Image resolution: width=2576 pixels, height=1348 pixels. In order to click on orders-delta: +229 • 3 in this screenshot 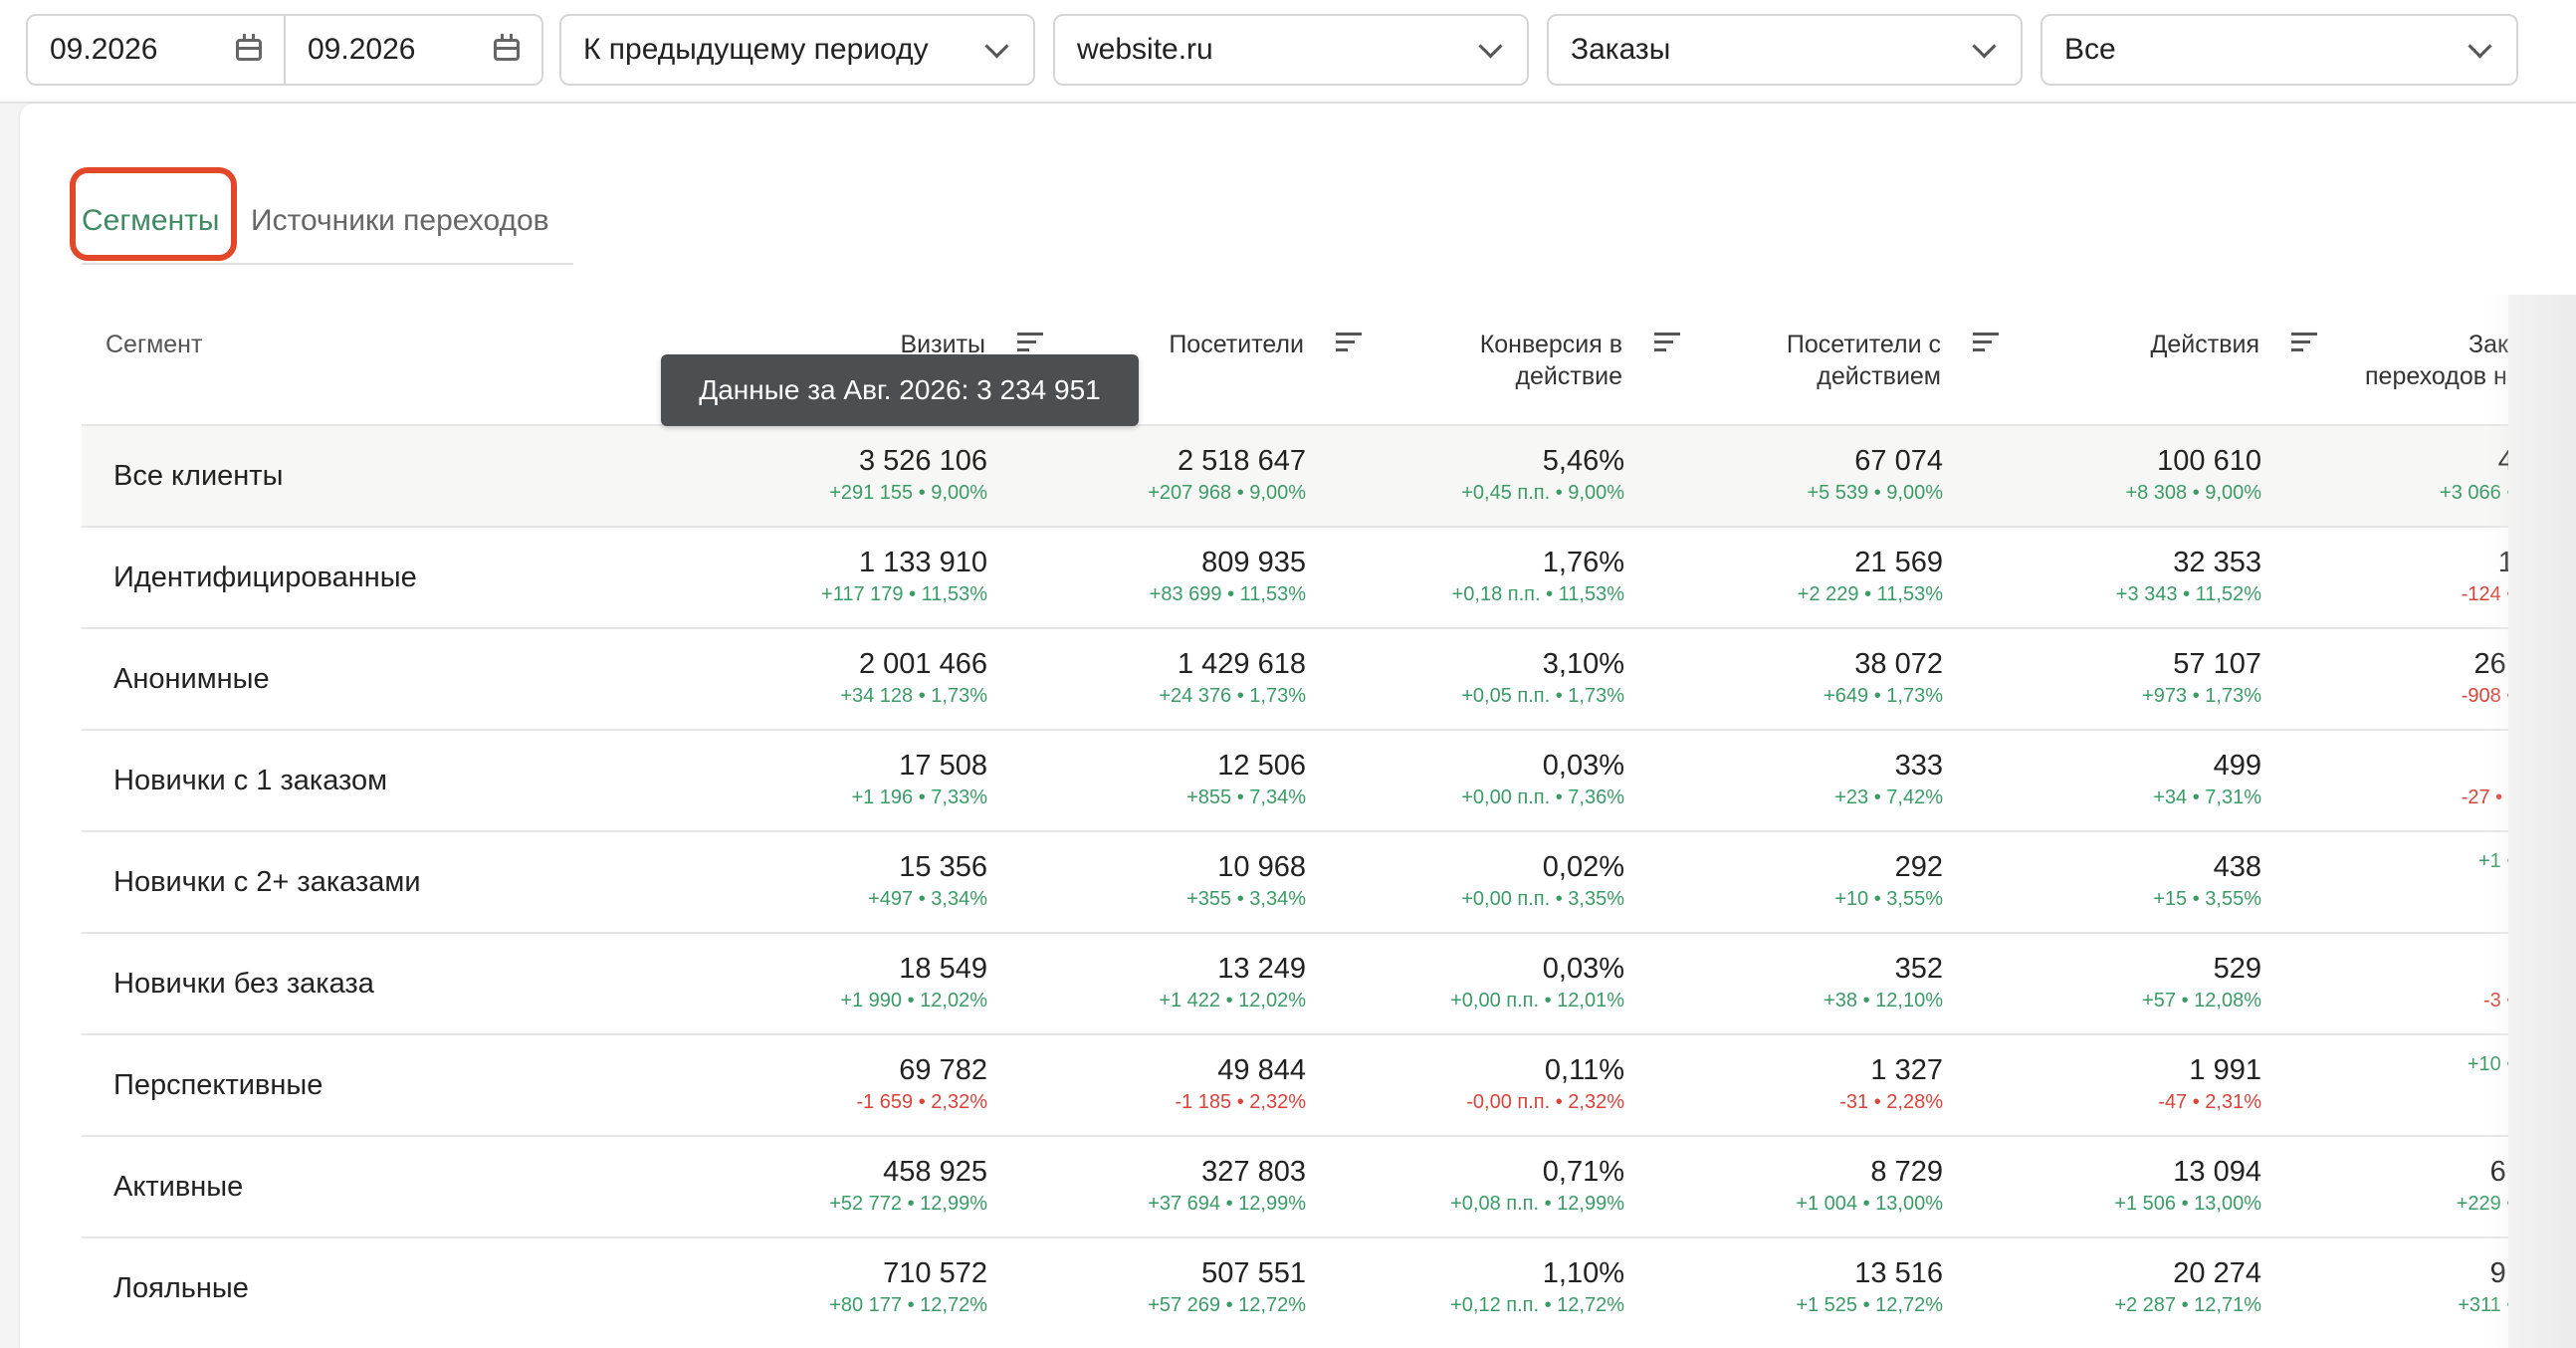, I will do `click(2493, 1204)`.